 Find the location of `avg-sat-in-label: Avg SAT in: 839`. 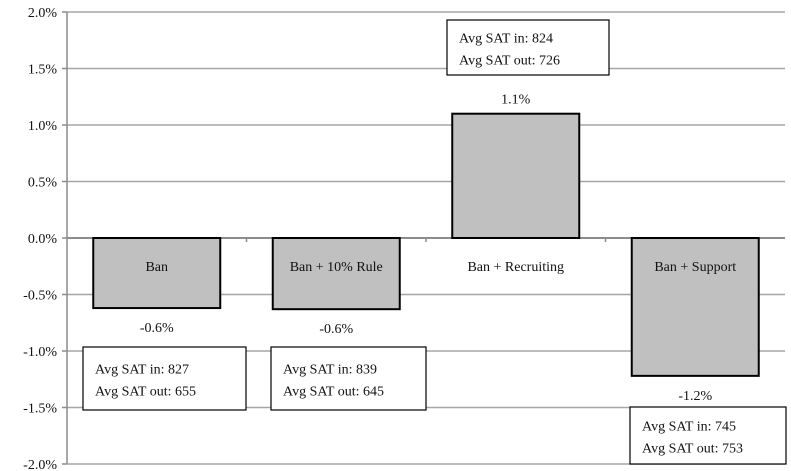

avg-sat-in-label: Avg SAT in: 839 is located at coordinates (330, 370).